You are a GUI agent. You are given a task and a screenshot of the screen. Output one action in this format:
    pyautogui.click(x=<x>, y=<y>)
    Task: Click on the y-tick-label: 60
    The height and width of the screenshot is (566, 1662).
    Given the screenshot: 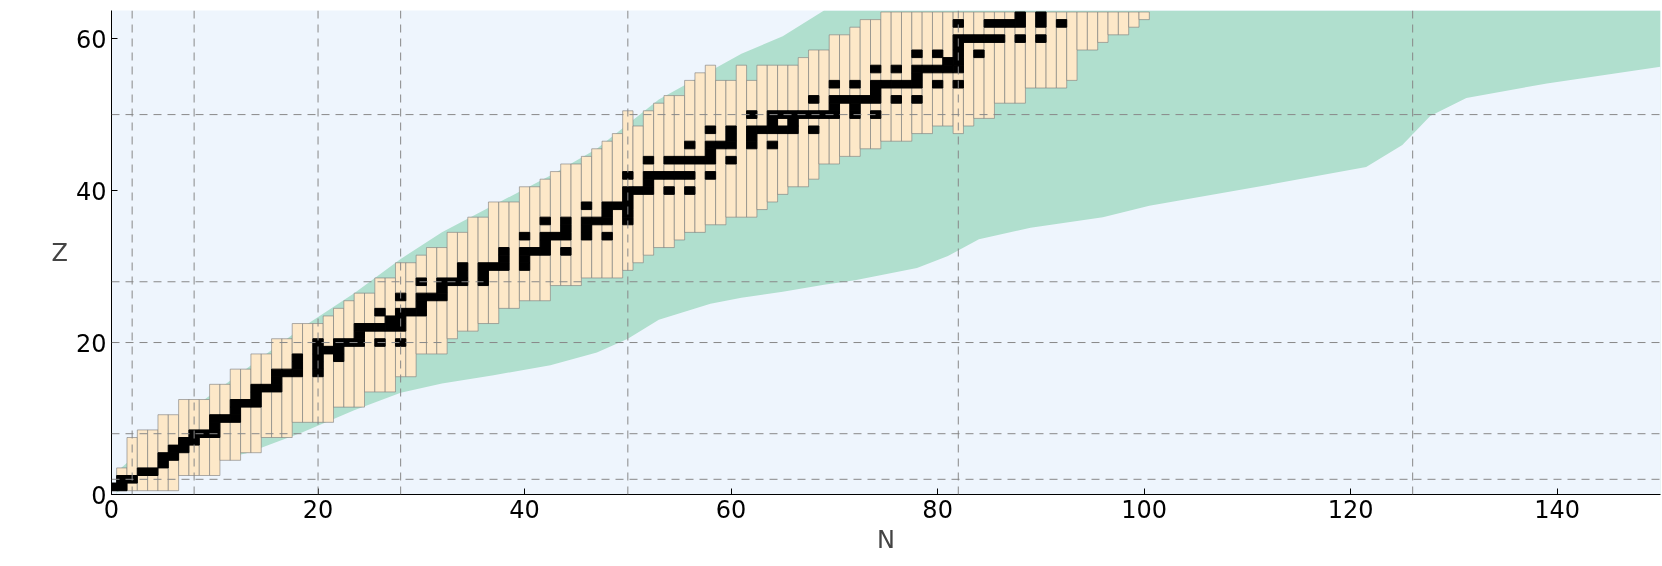 What is the action you would take?
    pyautogui.click(x=91, y=39)
    